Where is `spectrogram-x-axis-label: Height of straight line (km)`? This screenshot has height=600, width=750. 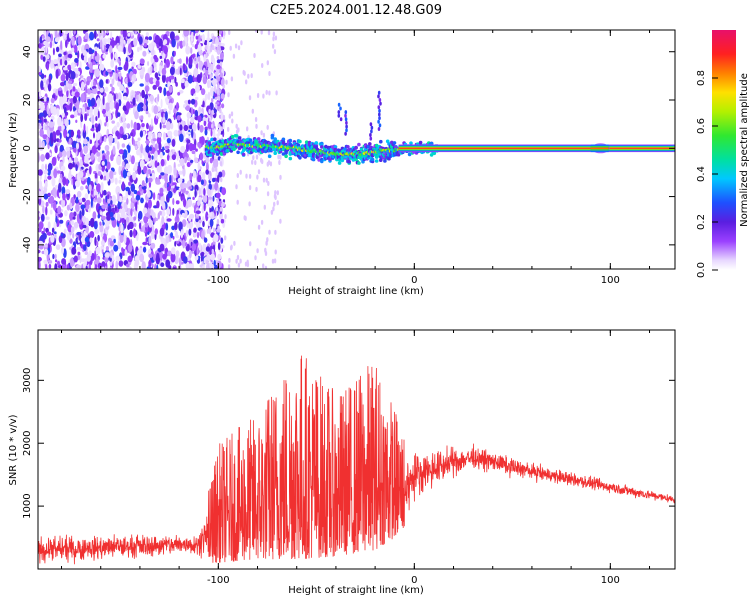
spectrogram-x-axis-label: Height of straight line (km) is located at coordinates (356, 291).